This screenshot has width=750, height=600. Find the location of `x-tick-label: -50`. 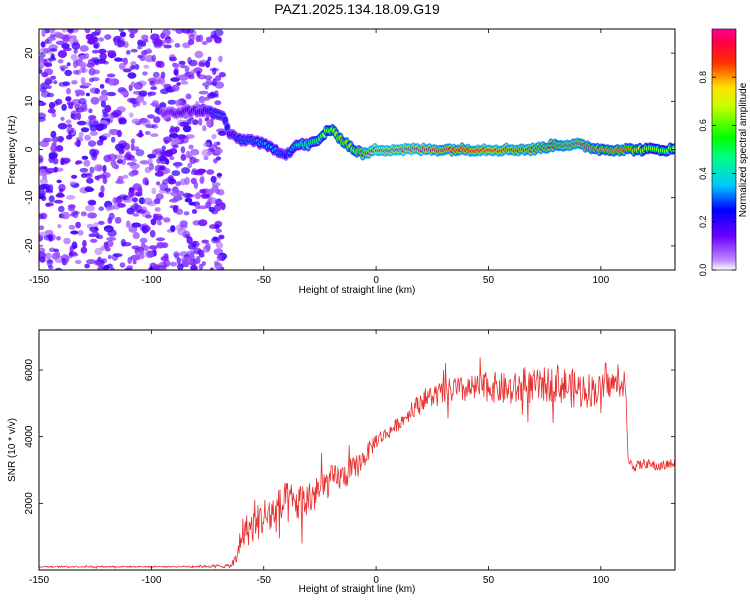

x-tick-label: -50 is located at coordinates (264, 580).